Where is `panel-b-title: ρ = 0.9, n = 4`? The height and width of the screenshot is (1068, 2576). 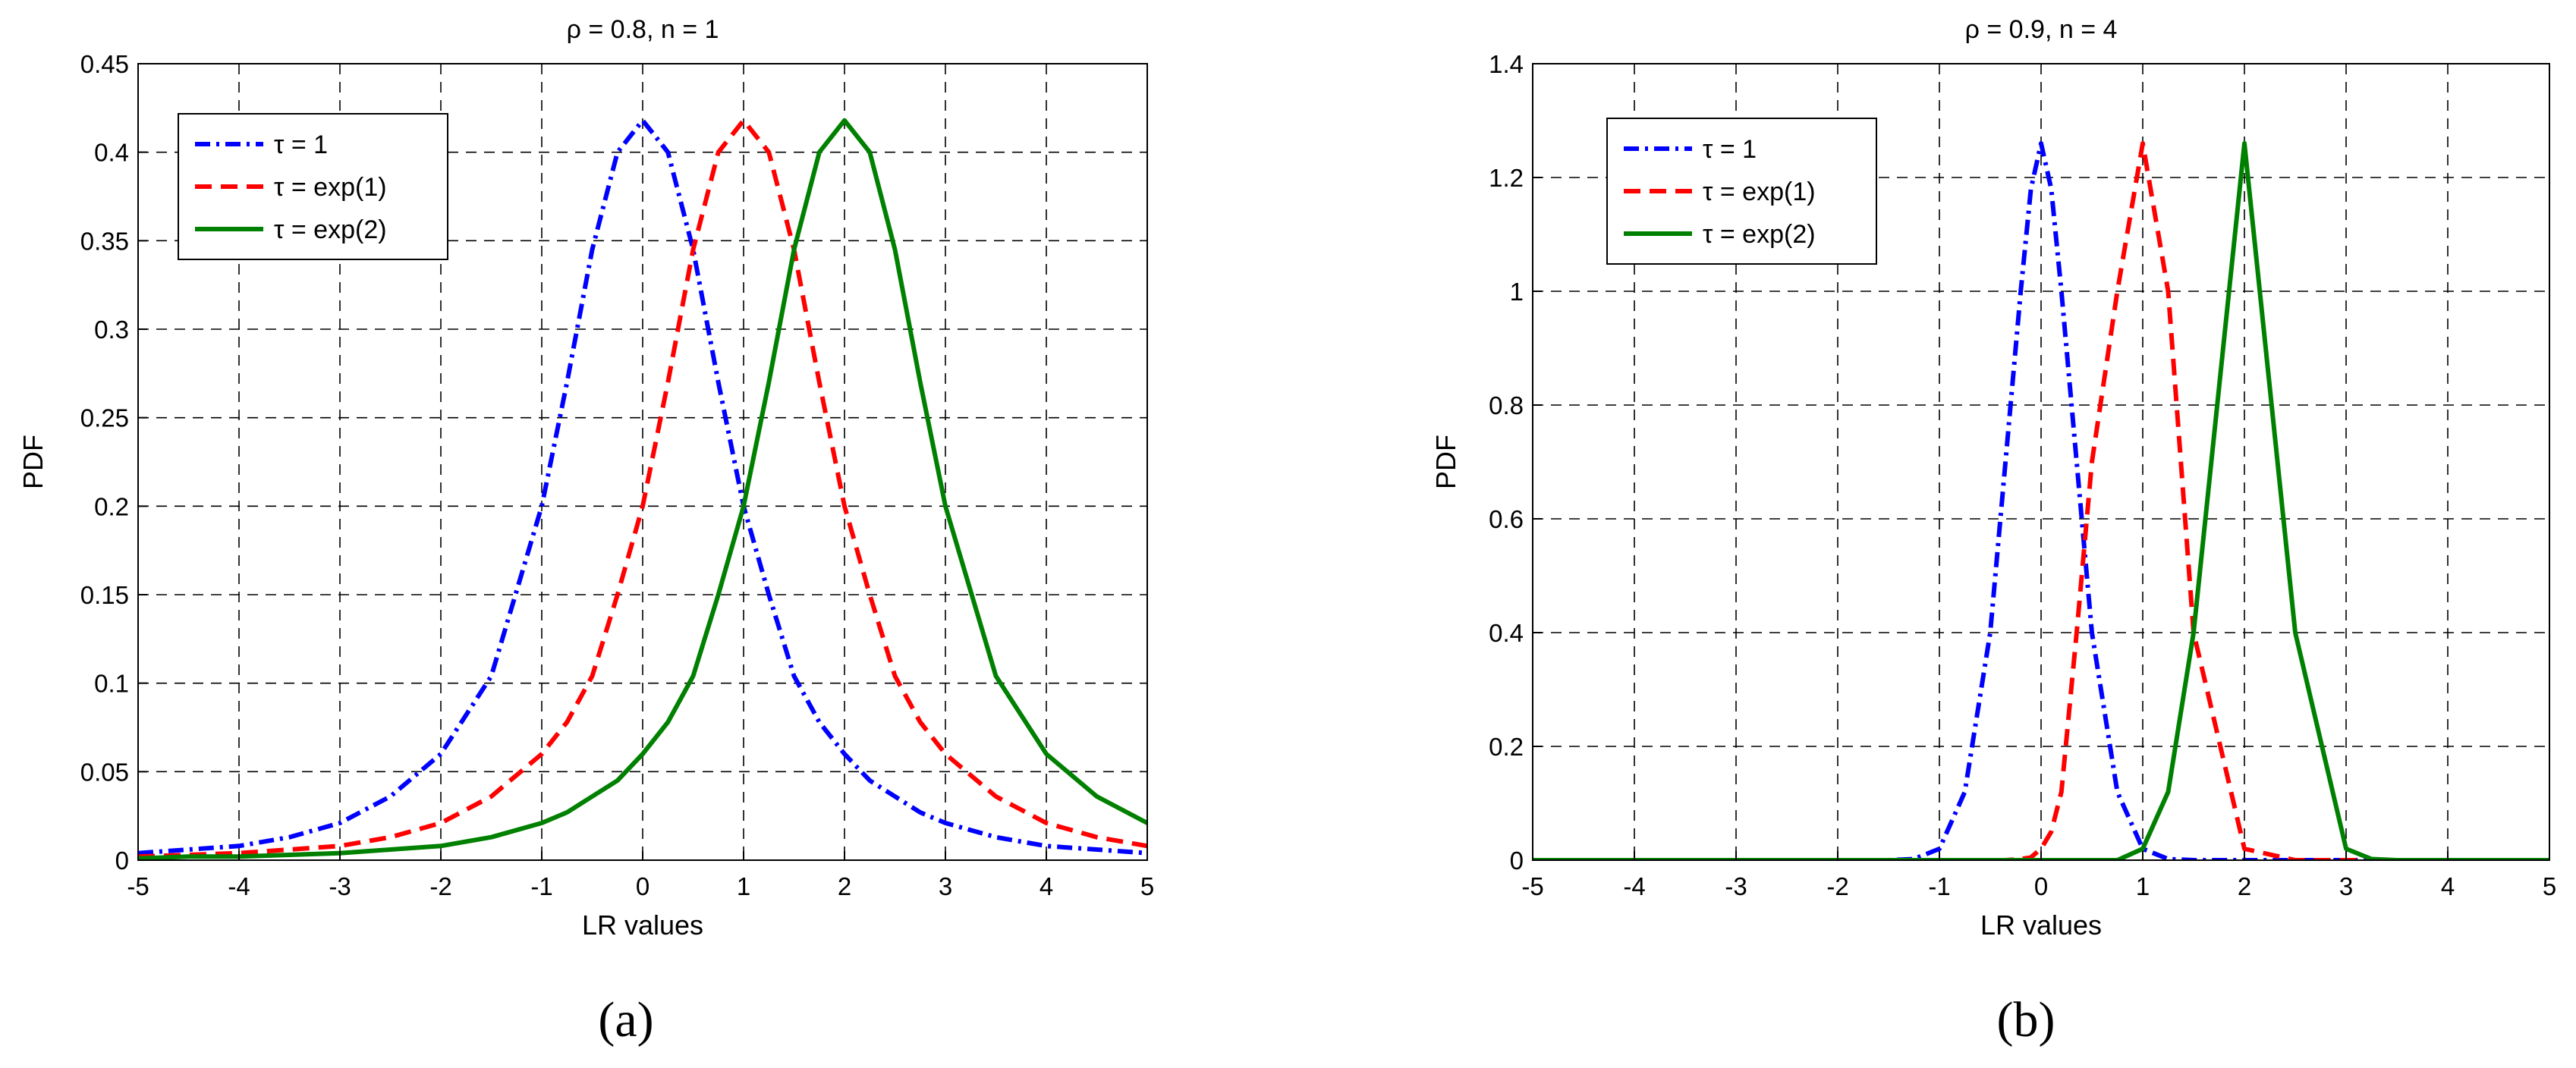 panel-b-title: ρ = 0.9, n = 4 is located at coordinates (2041, 29).